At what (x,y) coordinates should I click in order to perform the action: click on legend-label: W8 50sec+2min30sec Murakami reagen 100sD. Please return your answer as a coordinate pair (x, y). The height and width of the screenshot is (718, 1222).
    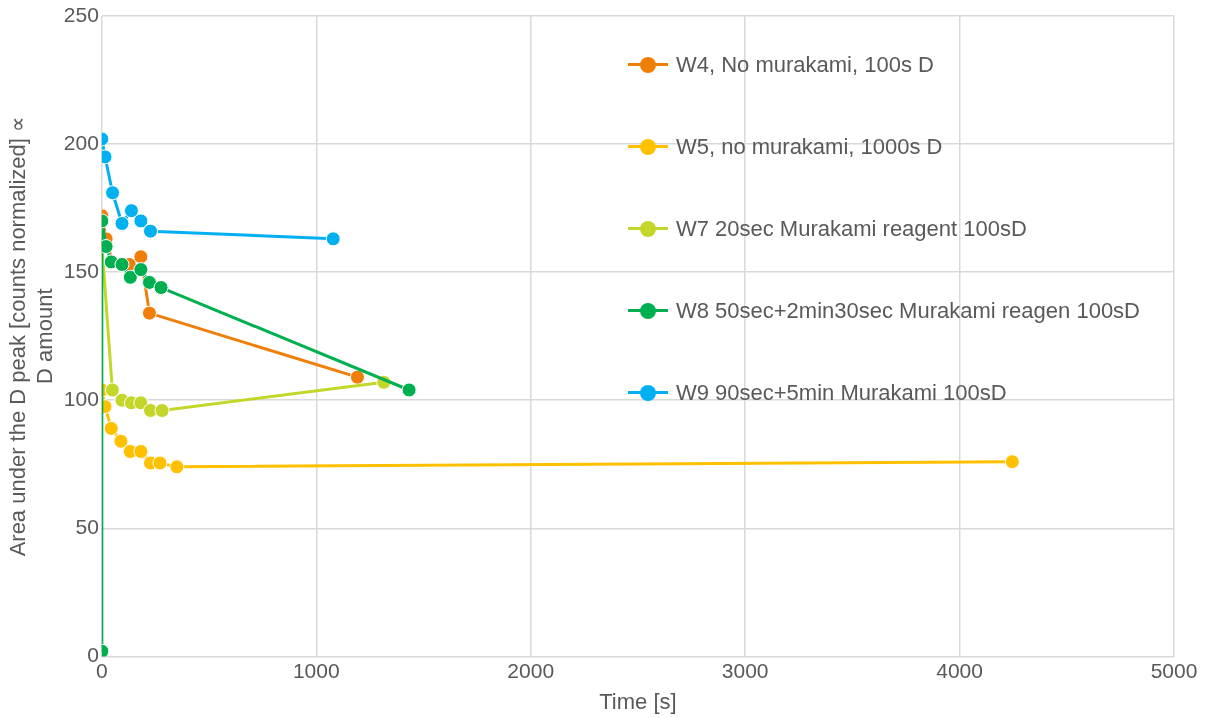
    Looking at the image, I should click on (907, 311).